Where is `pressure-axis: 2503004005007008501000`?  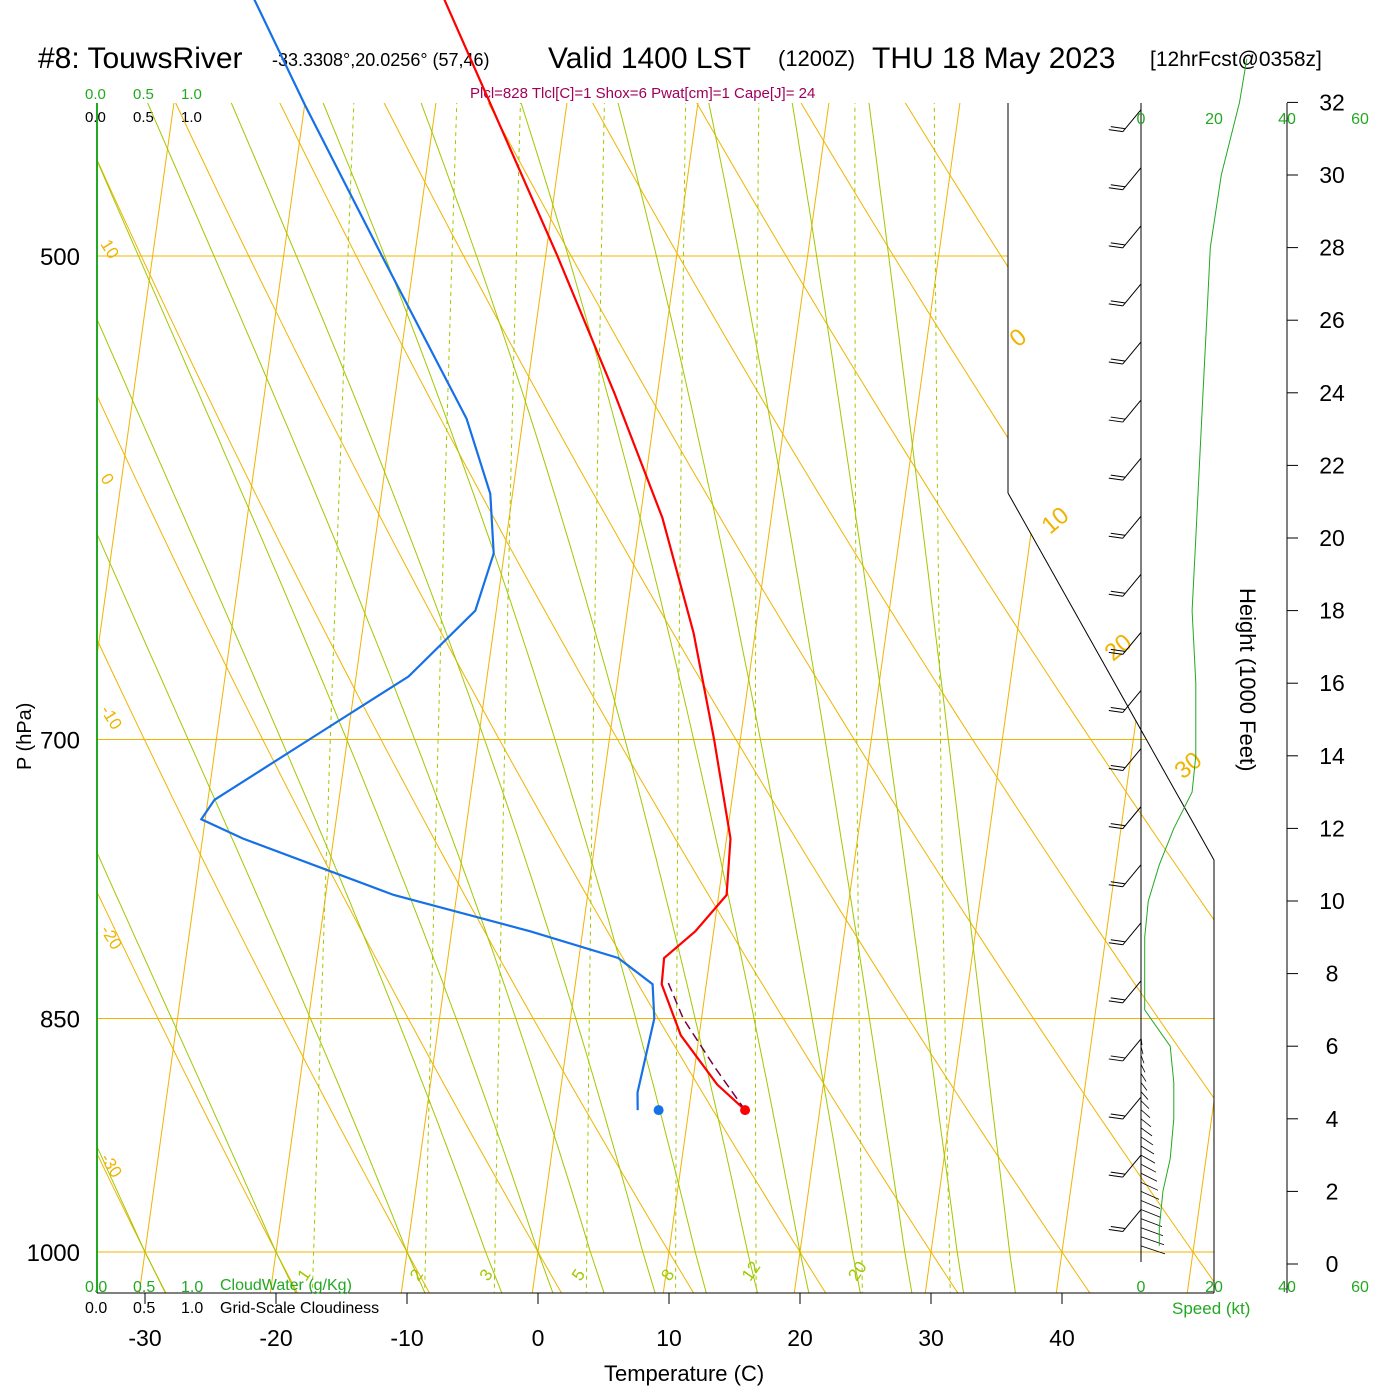 pressure-axis: 2503004005007008501000 is located at coordinates (53, 755).